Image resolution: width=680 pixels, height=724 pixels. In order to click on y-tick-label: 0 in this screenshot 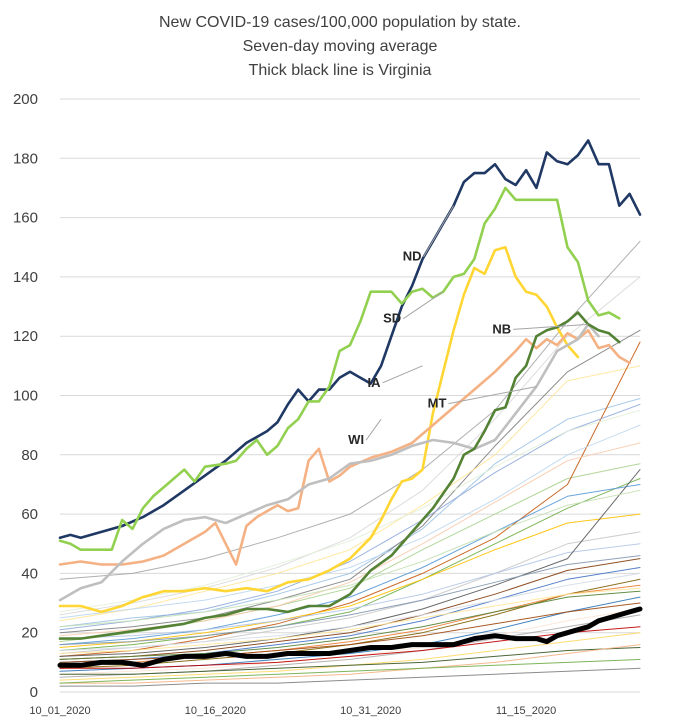, I will do `click(34, 692)`.